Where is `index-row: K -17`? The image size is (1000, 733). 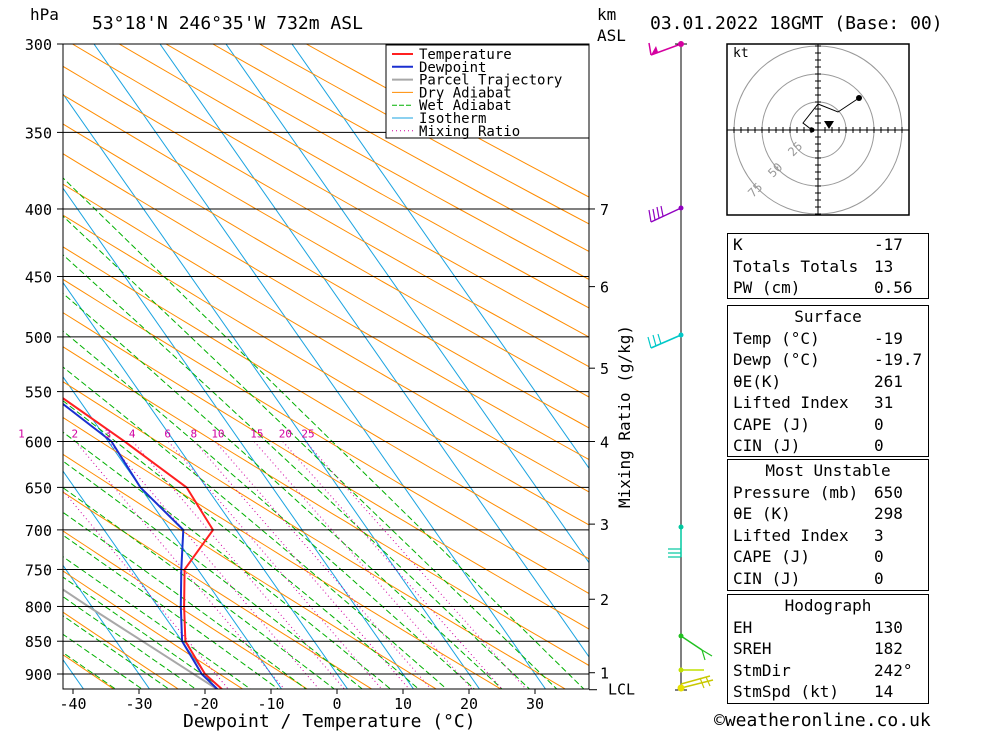 index-row: K -17 is located at coordinates (828, 245).